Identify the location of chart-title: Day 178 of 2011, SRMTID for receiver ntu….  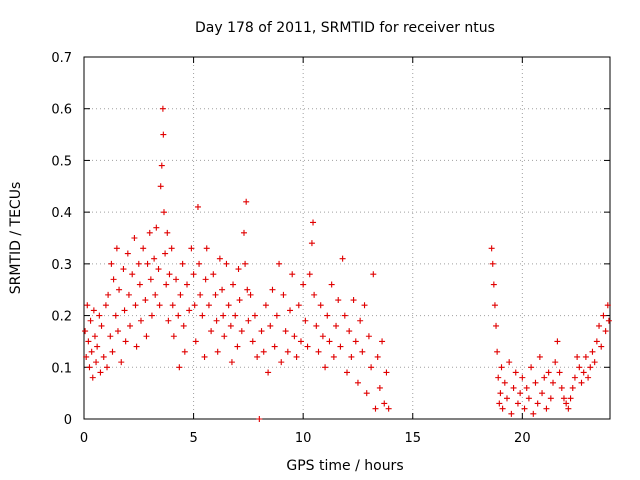
(345, 28).